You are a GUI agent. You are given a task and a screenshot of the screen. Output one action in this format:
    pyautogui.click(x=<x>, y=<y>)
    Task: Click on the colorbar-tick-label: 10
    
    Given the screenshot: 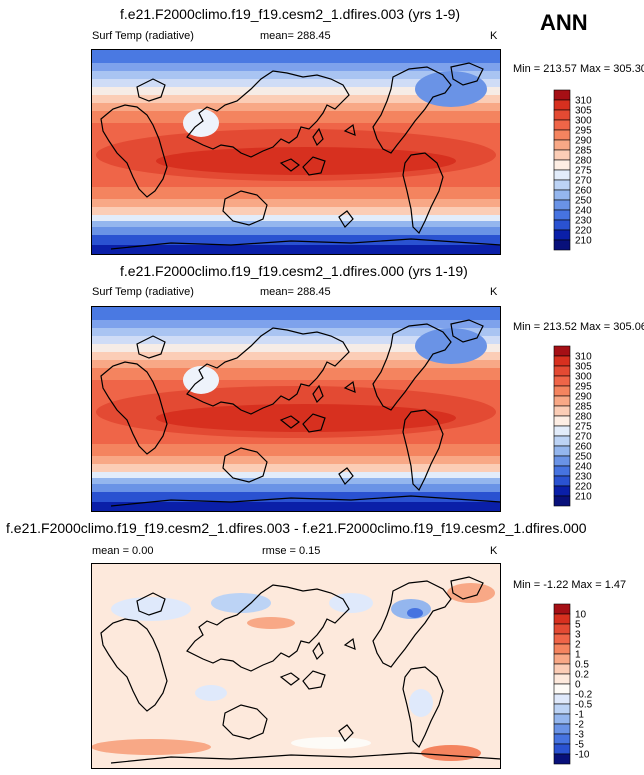 What is the action you would take?
    pyautogui.click(x=581, y=615)
    